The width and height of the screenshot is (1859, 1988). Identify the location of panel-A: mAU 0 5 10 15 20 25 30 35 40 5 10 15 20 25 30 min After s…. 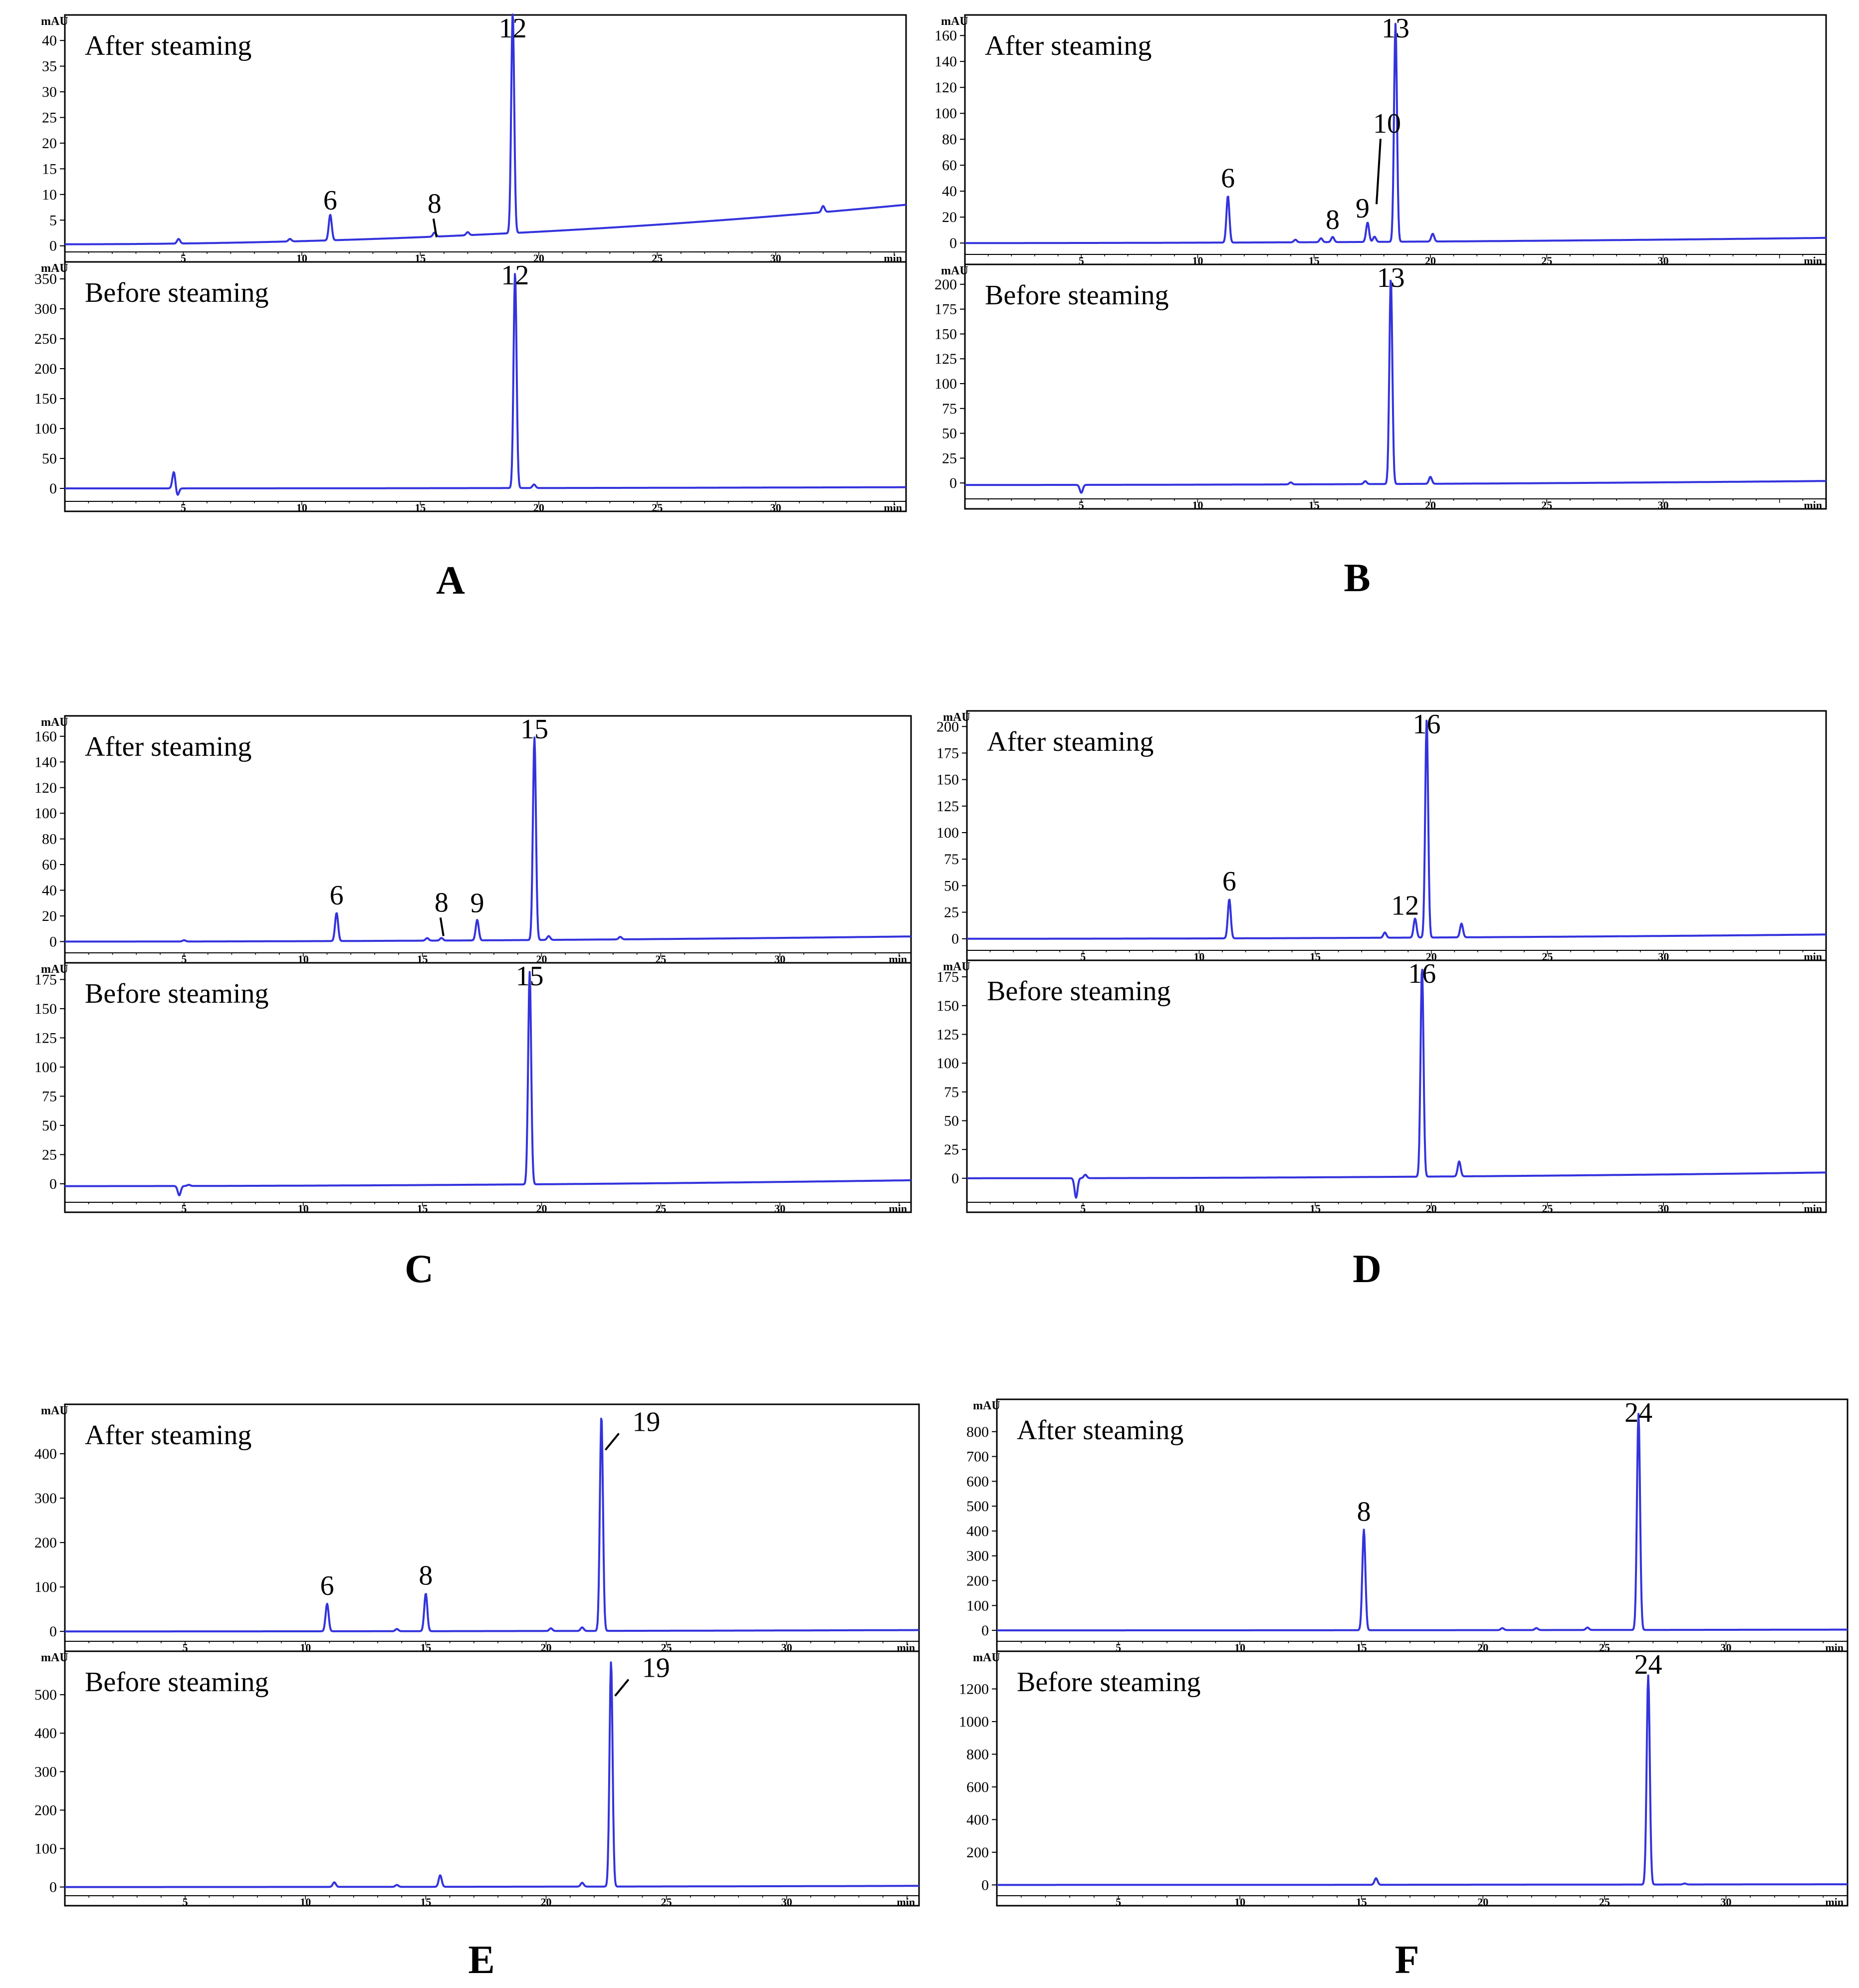
(470, 308).